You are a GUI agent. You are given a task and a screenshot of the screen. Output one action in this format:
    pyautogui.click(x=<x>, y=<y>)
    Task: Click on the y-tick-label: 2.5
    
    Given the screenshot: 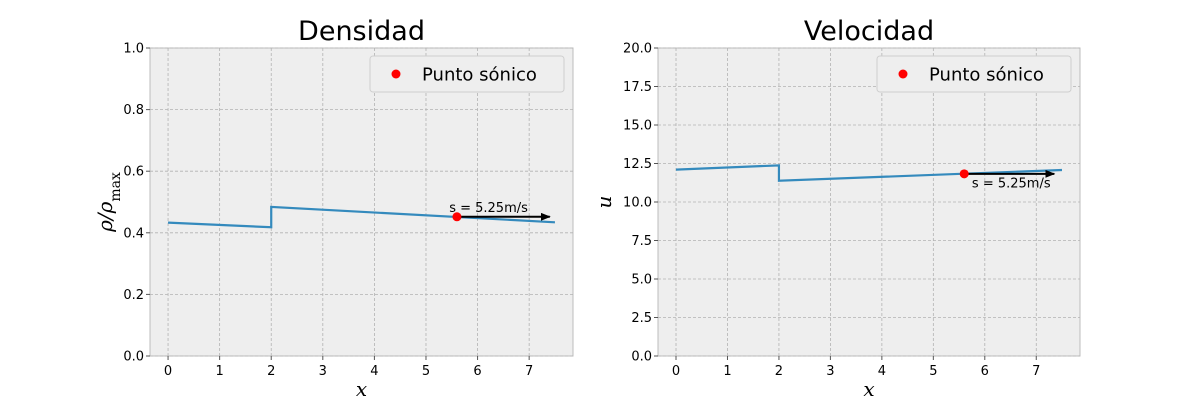 What is the action you would take?
    pyautogui.click(x=641, y=318)
    